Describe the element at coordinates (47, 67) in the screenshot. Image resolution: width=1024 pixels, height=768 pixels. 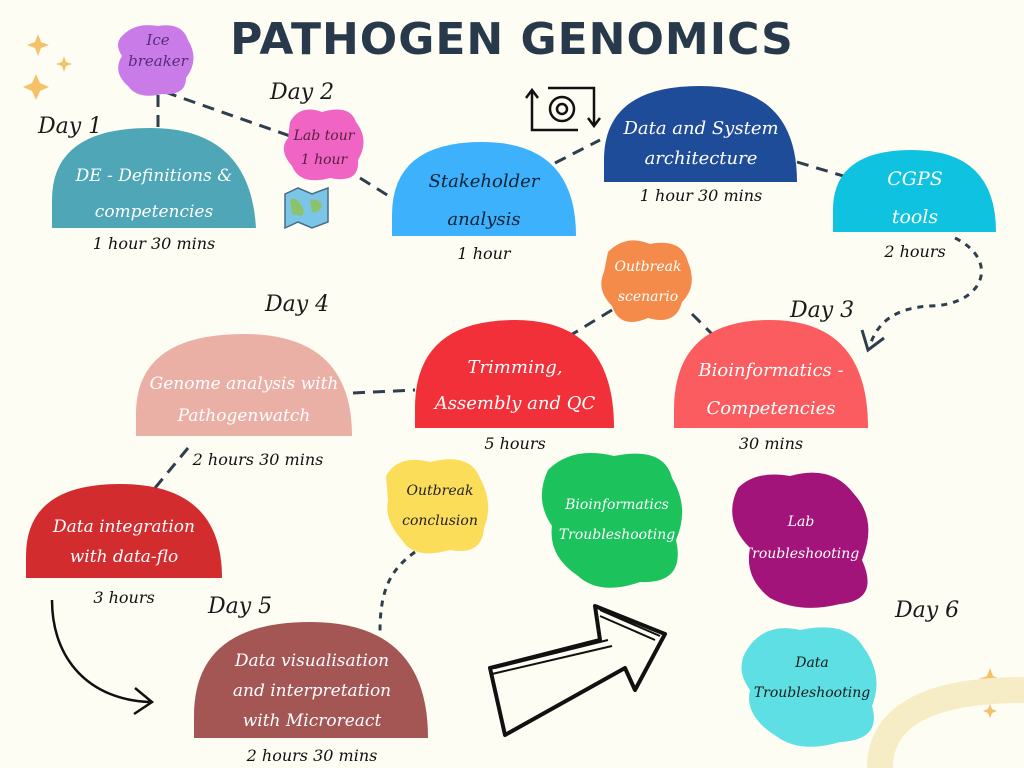
I see `sparkle-icon` at that location.